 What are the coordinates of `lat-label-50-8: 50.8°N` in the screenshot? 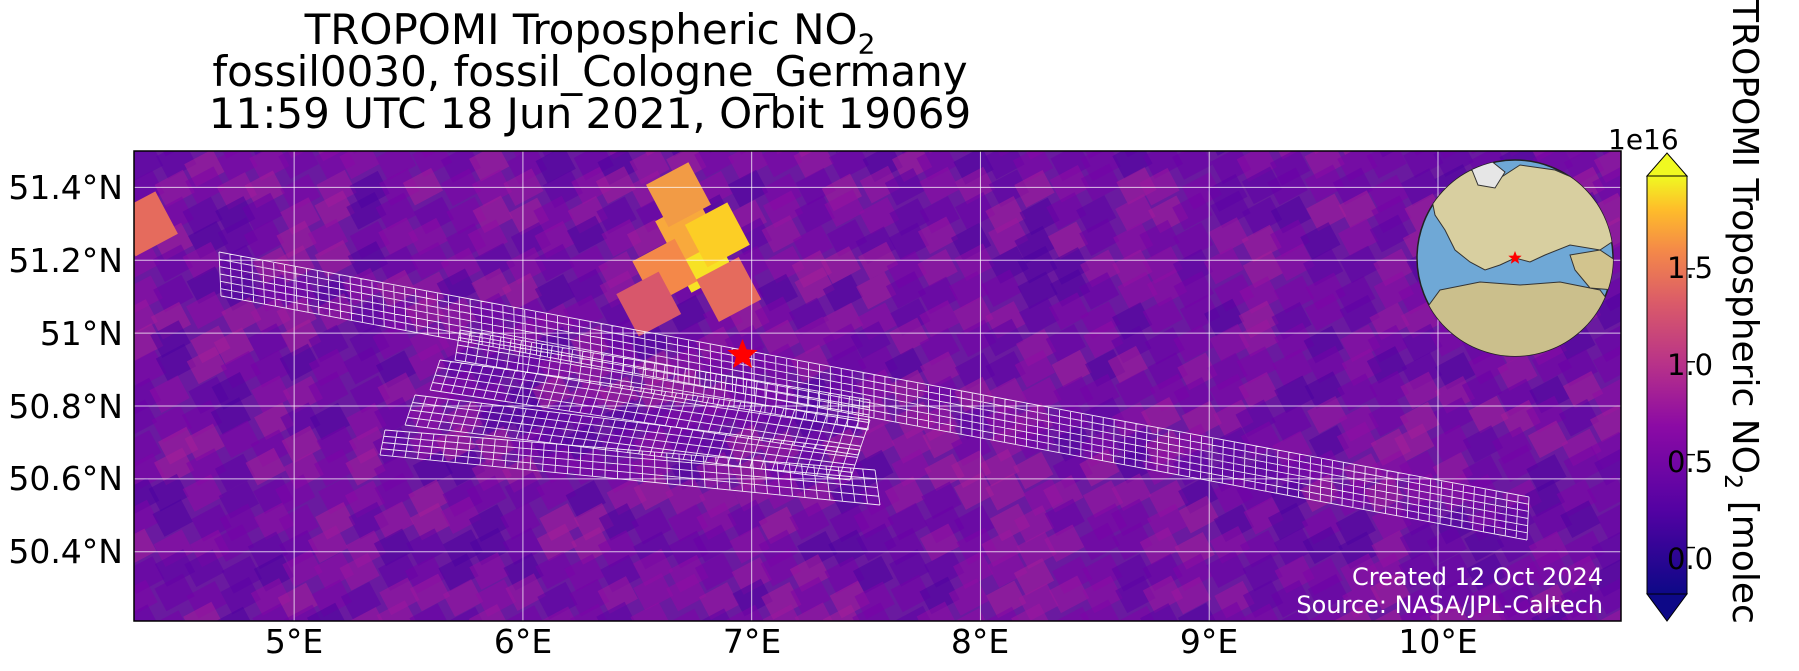 It's located at (65, 406).